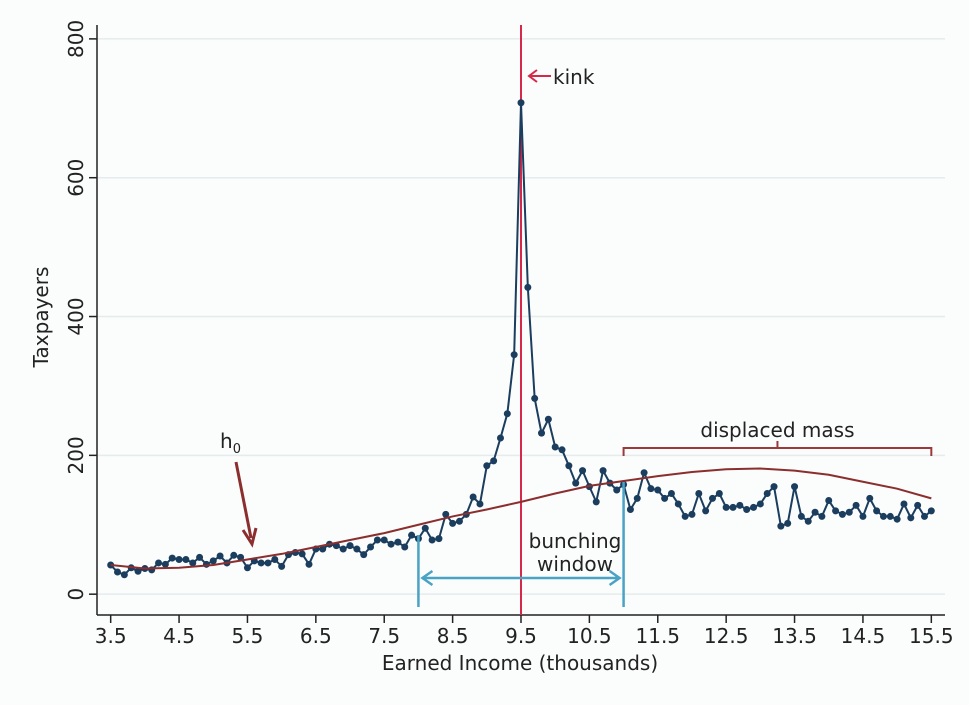  What do you see at coordinates (226, 441) in the screenshot?
I see `h0-main: h` at bounding box center [226, 441].